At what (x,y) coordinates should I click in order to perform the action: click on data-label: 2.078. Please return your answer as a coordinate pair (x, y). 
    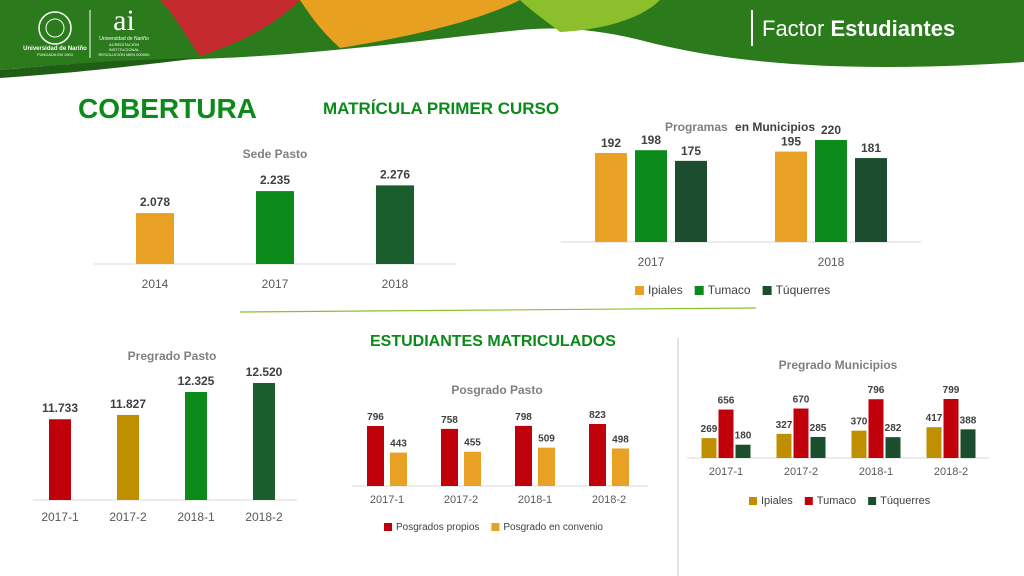
    Looking at the image, I should click on (155, 202).